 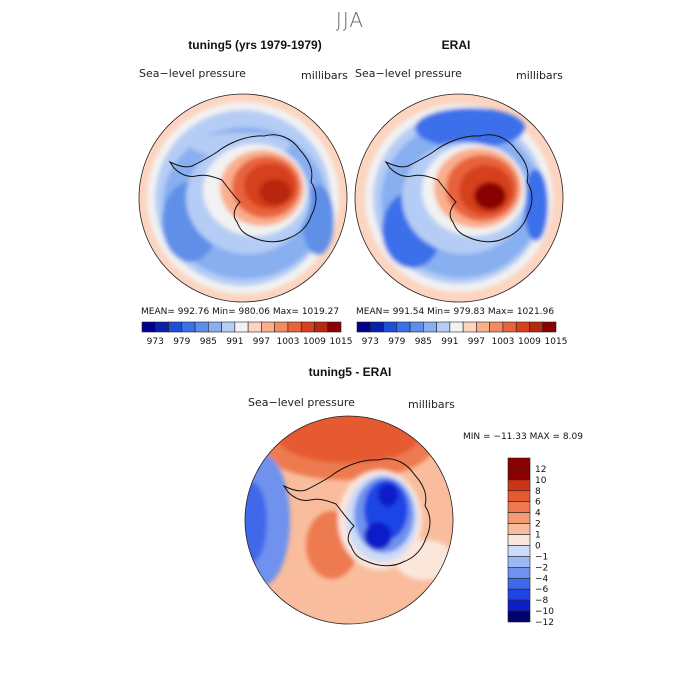 What do you see at coordinates (462, 334) in the screenshot?
I see `panel2-colorbar: 973 979 985 991 997 1003 1009 1015` at bounding box center [462, 334].